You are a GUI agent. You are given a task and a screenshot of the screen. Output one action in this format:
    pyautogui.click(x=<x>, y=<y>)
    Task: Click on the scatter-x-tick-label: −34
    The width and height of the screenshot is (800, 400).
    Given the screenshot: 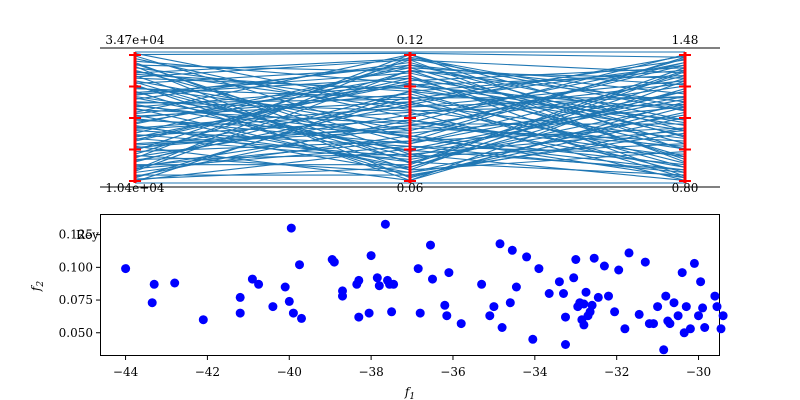 What is the action you would take?
    pyautogui.click(x=535, y=372)
    